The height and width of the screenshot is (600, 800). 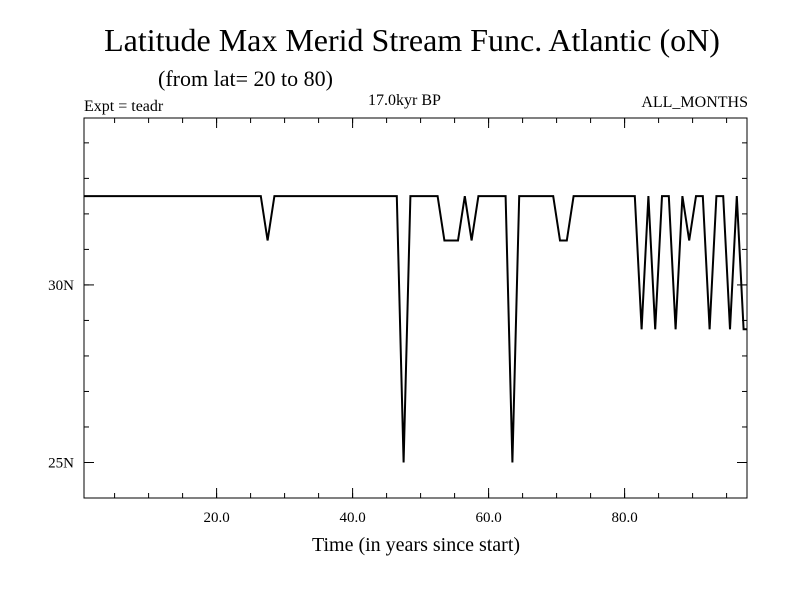 What do you see at coordinates (352, 518) in the screenshot?
I see `x-tick-label: 40.0` at bounding box center [352, 518].